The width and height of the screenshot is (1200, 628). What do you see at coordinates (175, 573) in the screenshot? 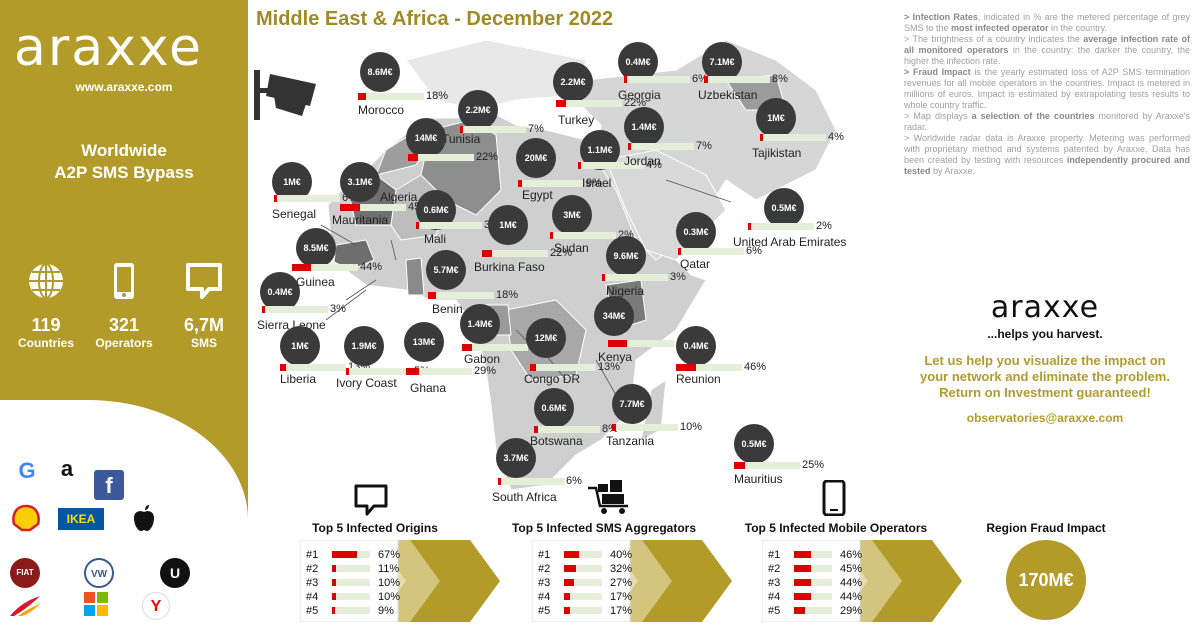
I see `uber-logo: U` at bounding box center [175, 573].